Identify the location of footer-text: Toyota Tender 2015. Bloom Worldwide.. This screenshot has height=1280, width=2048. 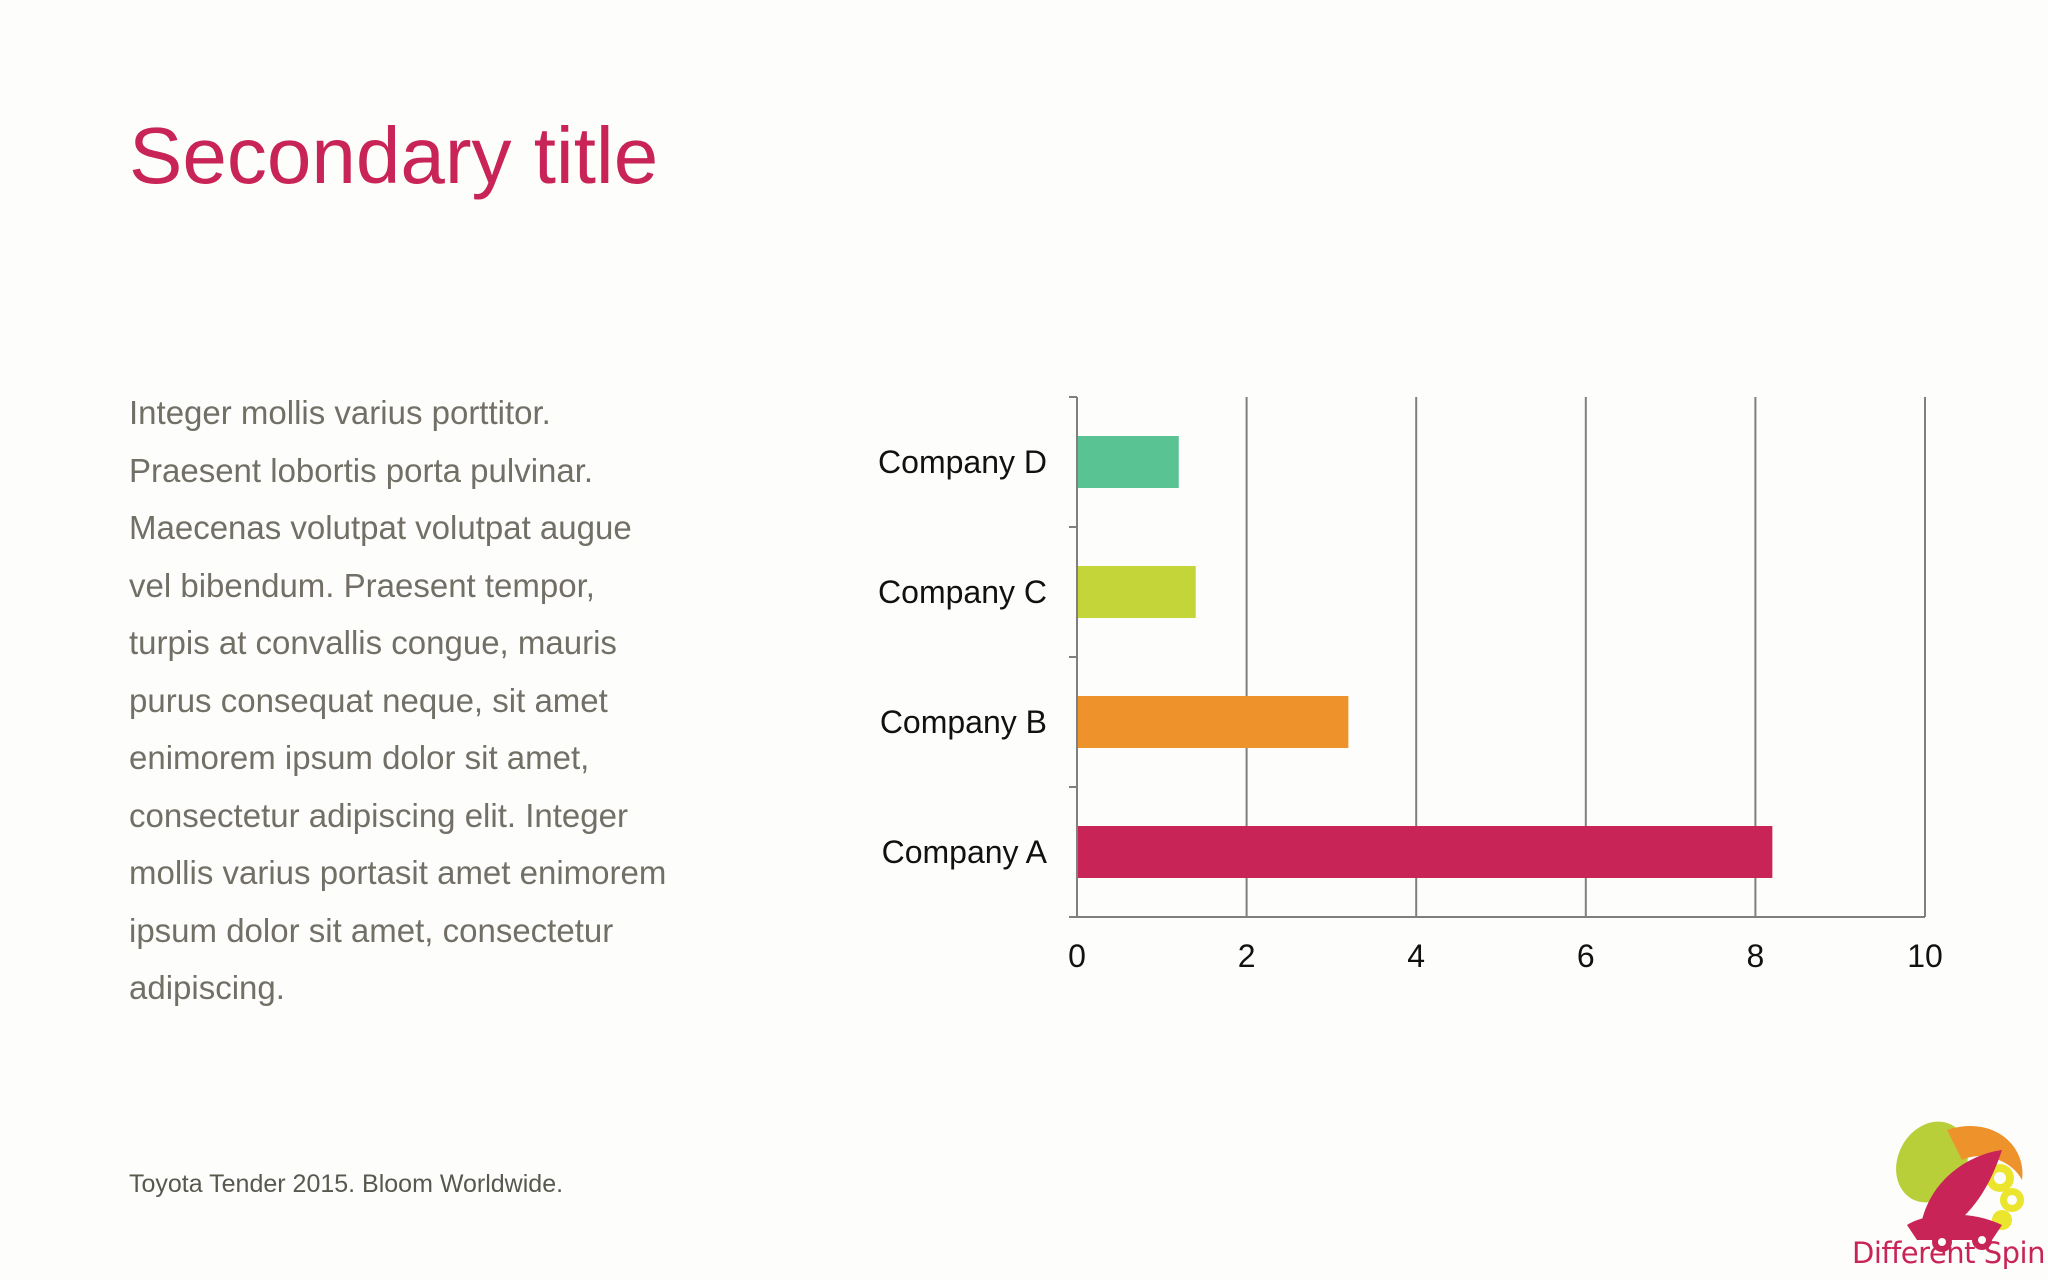
(346, 1184).